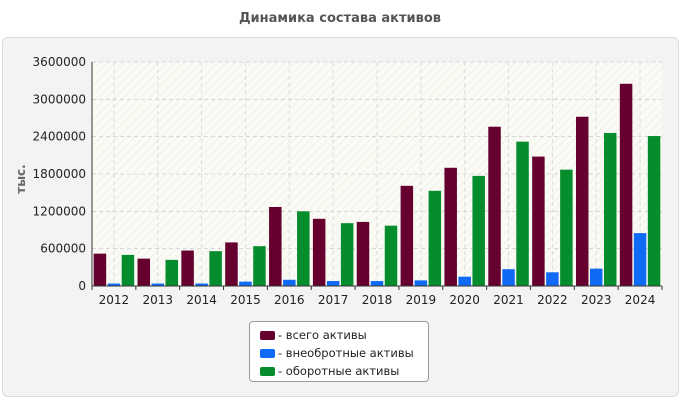  Describe the element at coordinates (187, 268) in the screenshot. I see `bar-2014-s0` at that location.